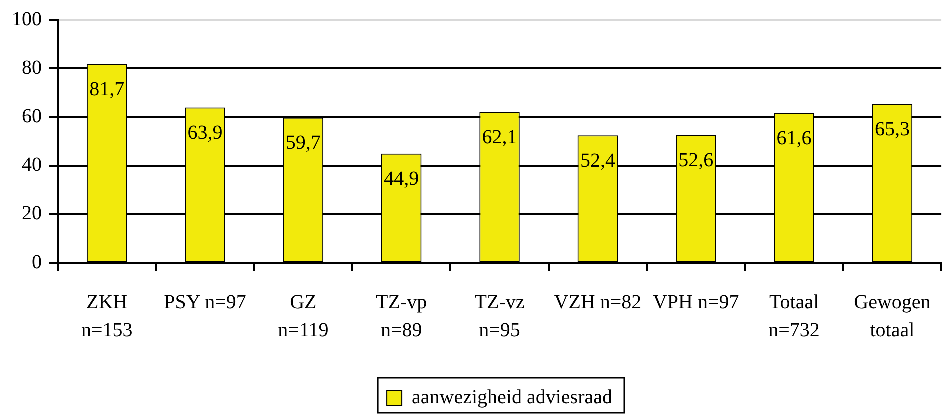  What do you see at coordinates (794, 316) in the screenshot?
I see `x-tick-label: Totaal n=732` at bounding box center [794, 316].